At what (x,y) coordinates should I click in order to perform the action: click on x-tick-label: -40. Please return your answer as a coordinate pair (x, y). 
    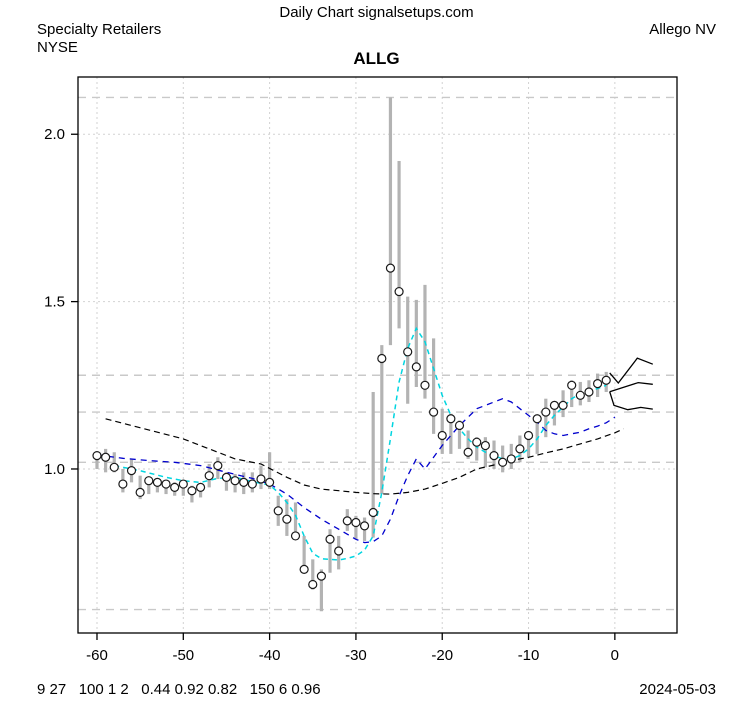
    Looking at the image, I should click on (270, 655).